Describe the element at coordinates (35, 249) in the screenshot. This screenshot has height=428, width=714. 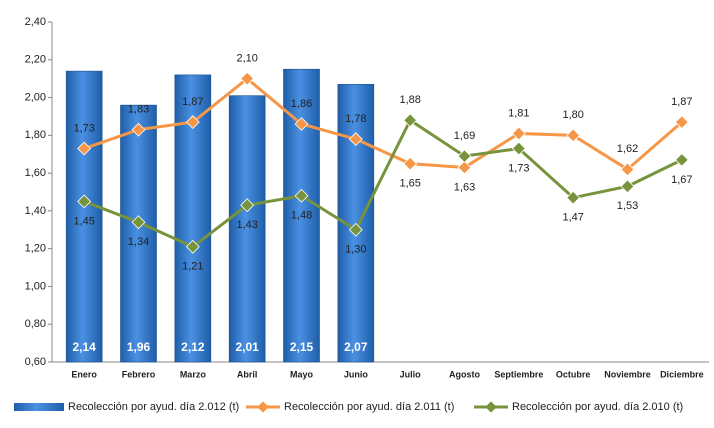
I see `y-tick-label: 1,20` at that location.